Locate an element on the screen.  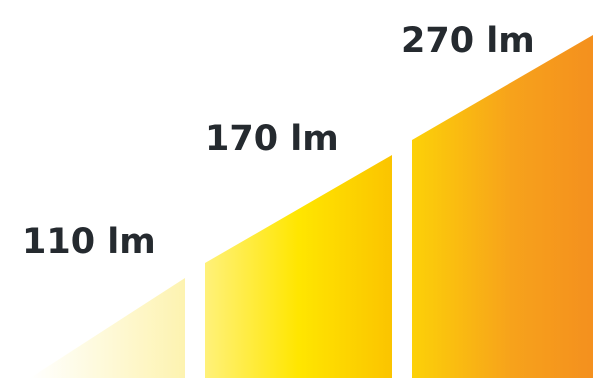
label-170-lm: 170 lm is located at coordinates (272, 139).